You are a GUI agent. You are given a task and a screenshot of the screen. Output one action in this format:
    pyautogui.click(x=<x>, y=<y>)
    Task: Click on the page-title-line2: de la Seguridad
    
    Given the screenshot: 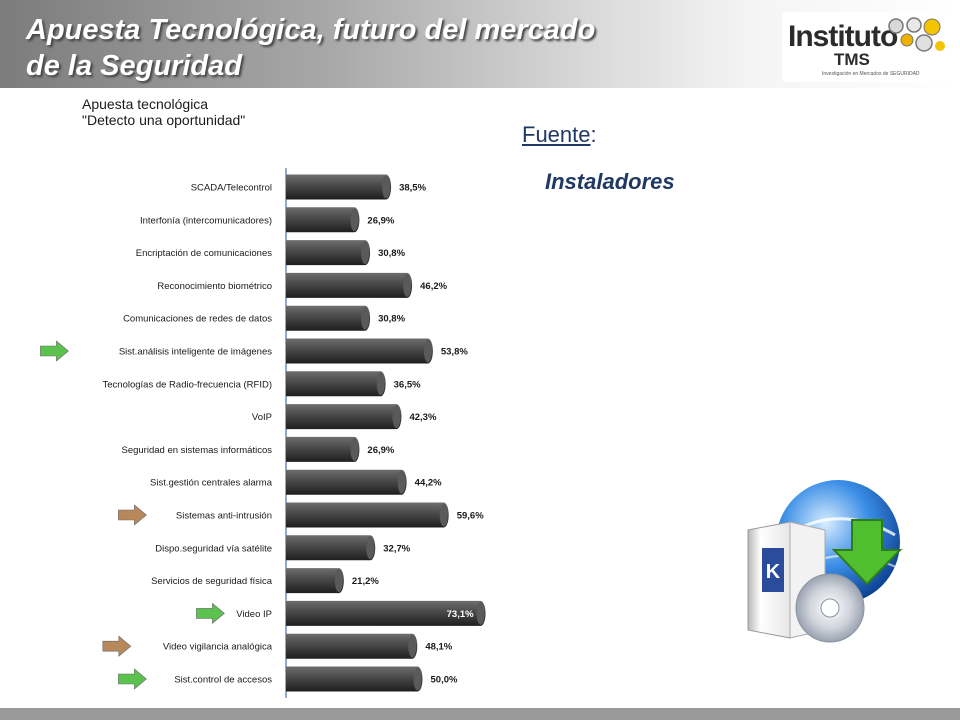 What is the action you would take?
    pyautogui.click(x=134, y=66)
    